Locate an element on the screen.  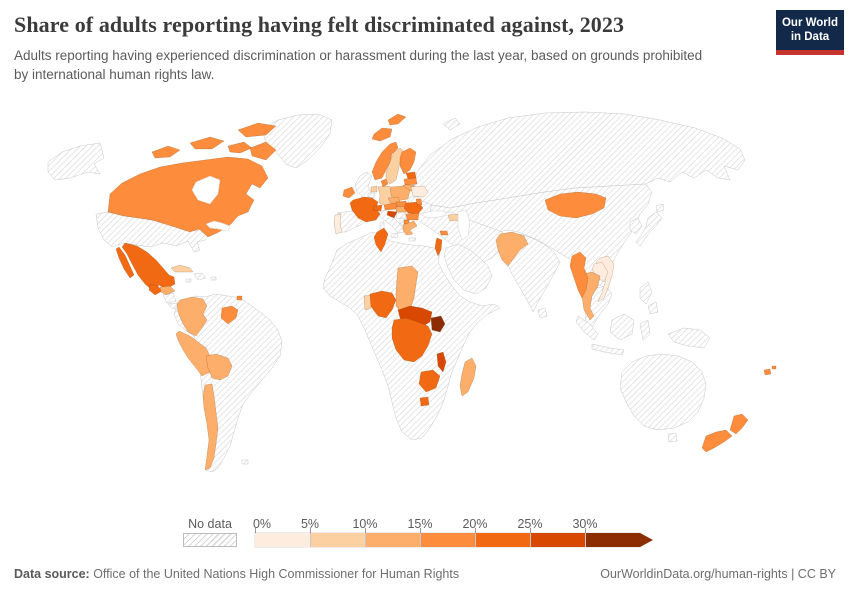
legend-tick-label: 15% is located at coordinates (420, 524).